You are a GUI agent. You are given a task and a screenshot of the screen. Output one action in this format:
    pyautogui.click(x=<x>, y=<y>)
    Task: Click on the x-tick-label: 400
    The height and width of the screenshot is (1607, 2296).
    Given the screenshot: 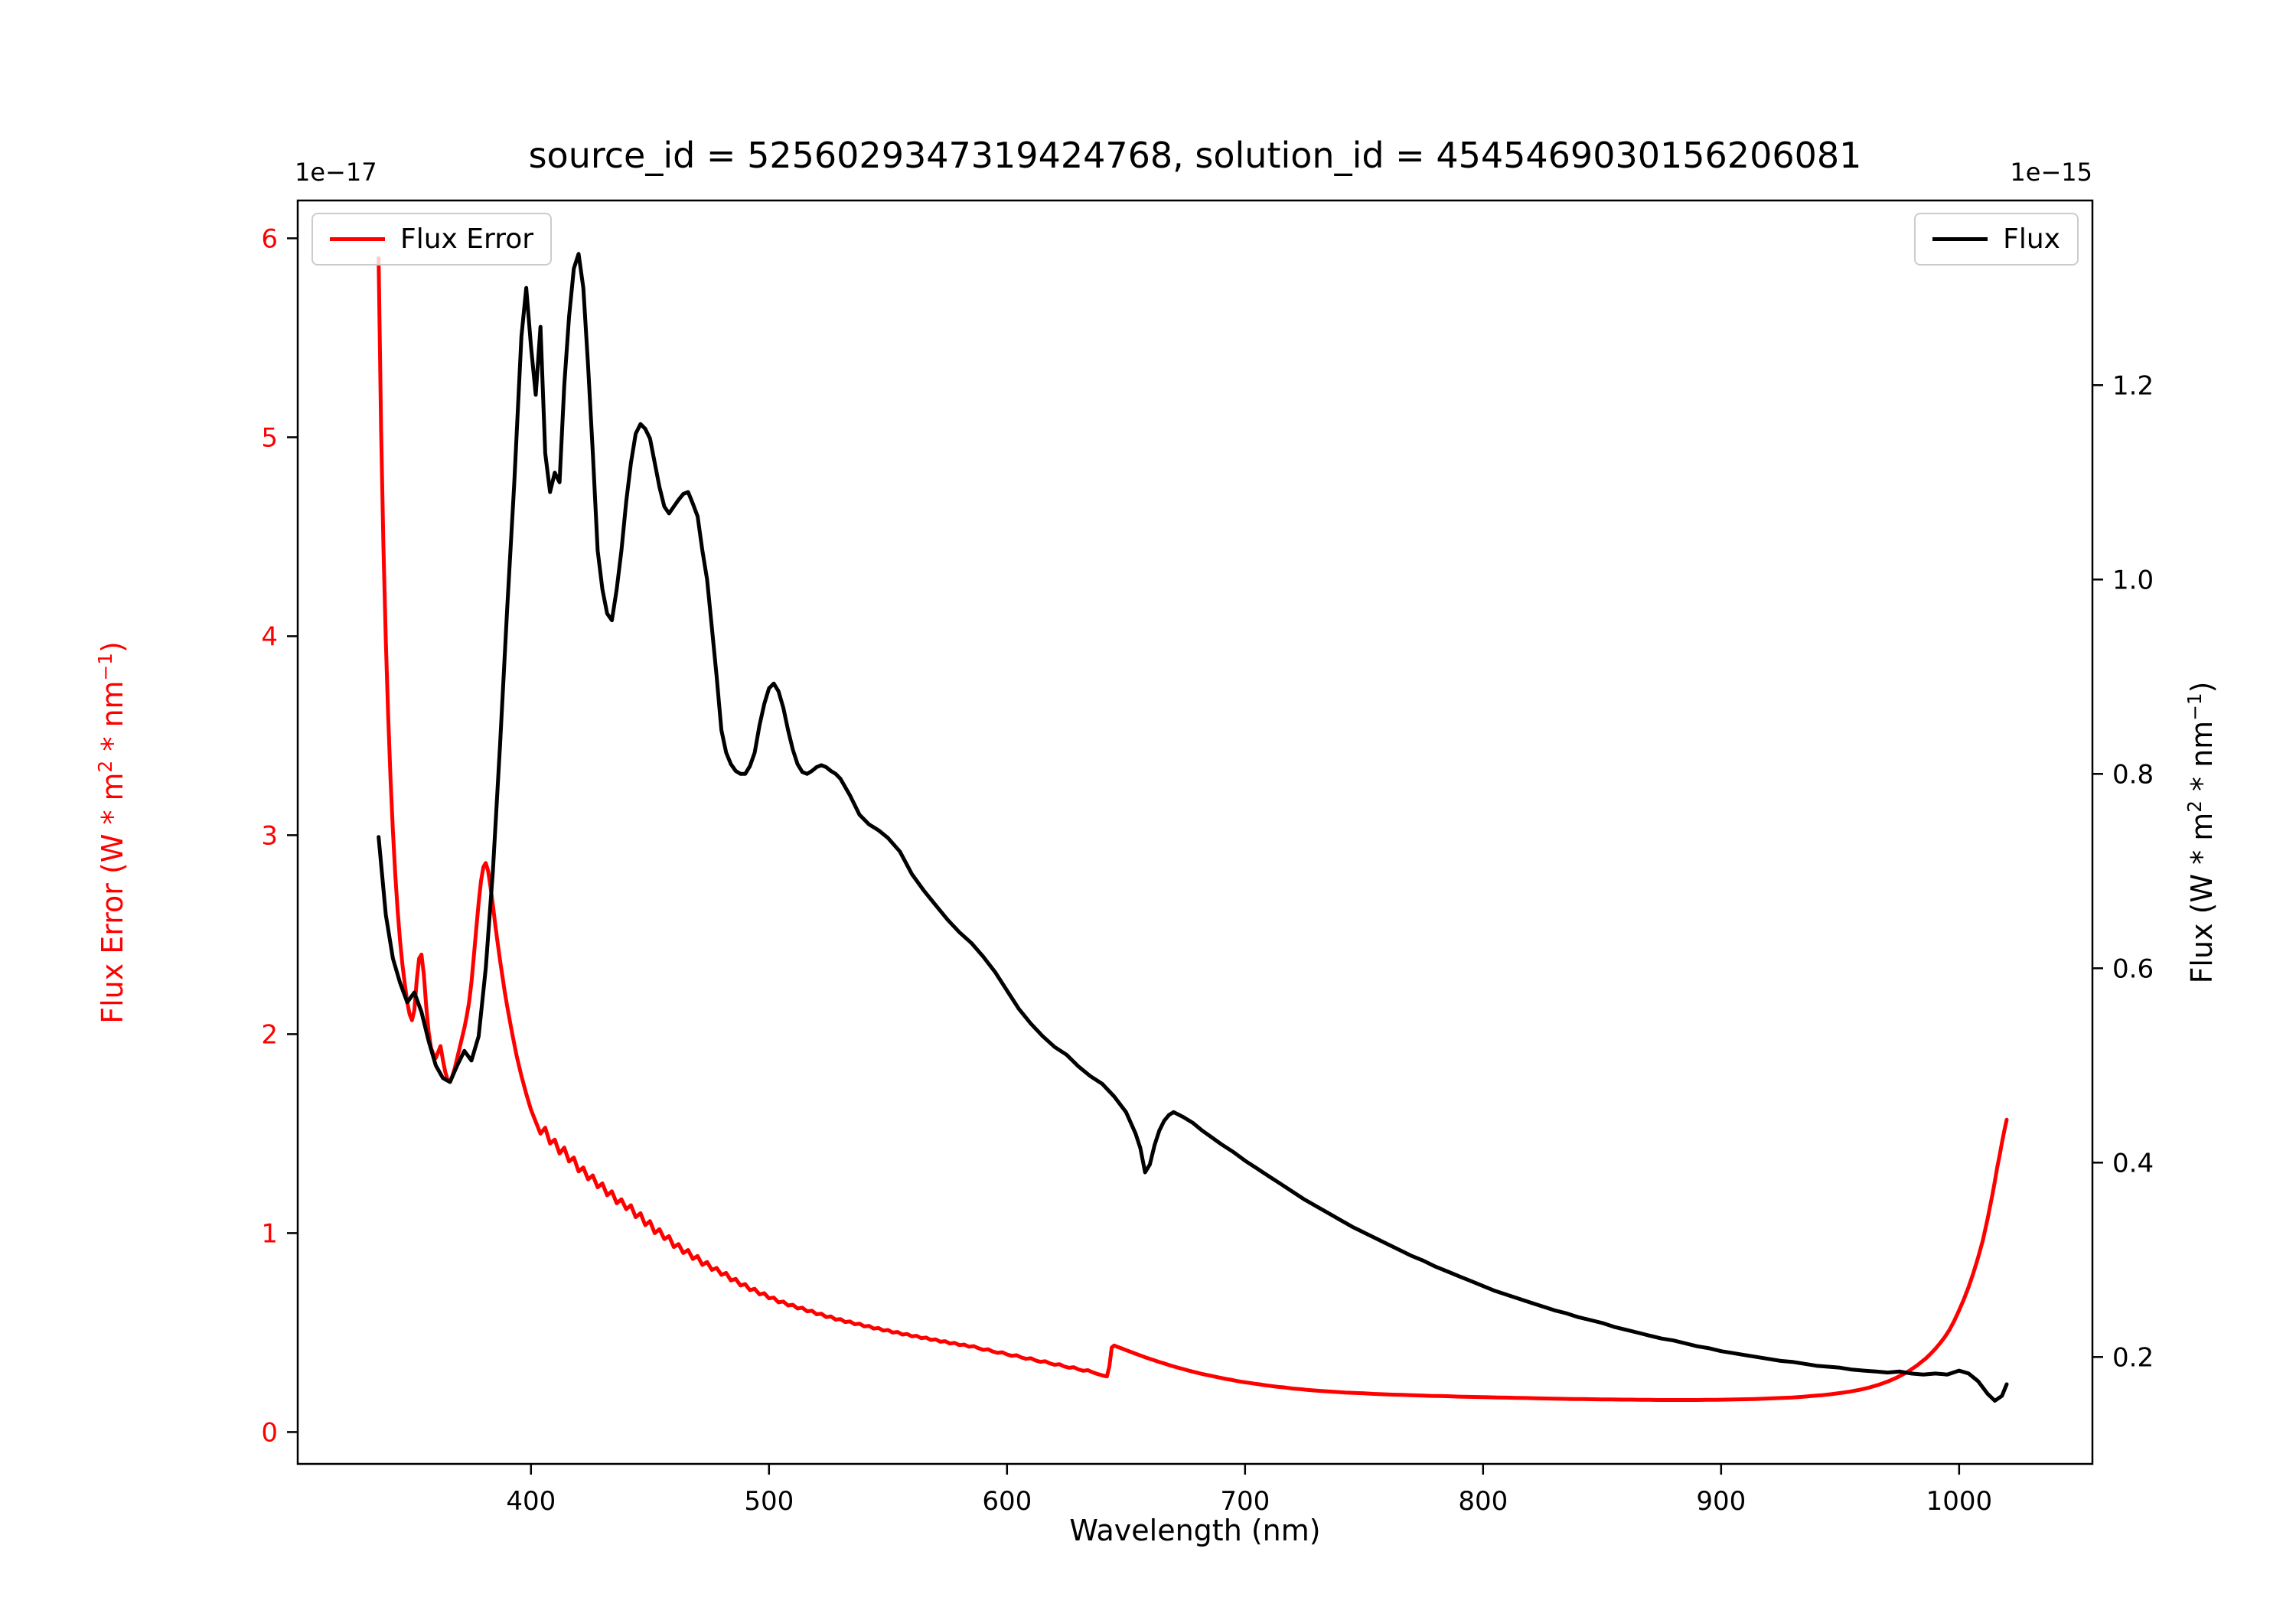 What is the action you would take?
    pyautogui.click(x=531, y=1501)
    